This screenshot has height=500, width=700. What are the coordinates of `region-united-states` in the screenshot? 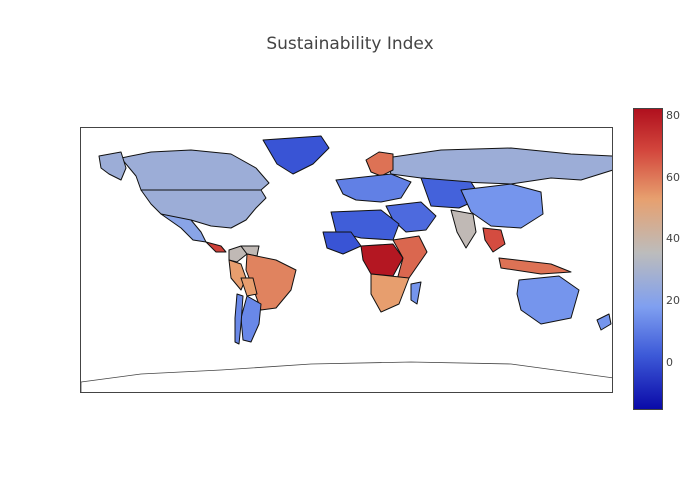 It's located at (203, 209).